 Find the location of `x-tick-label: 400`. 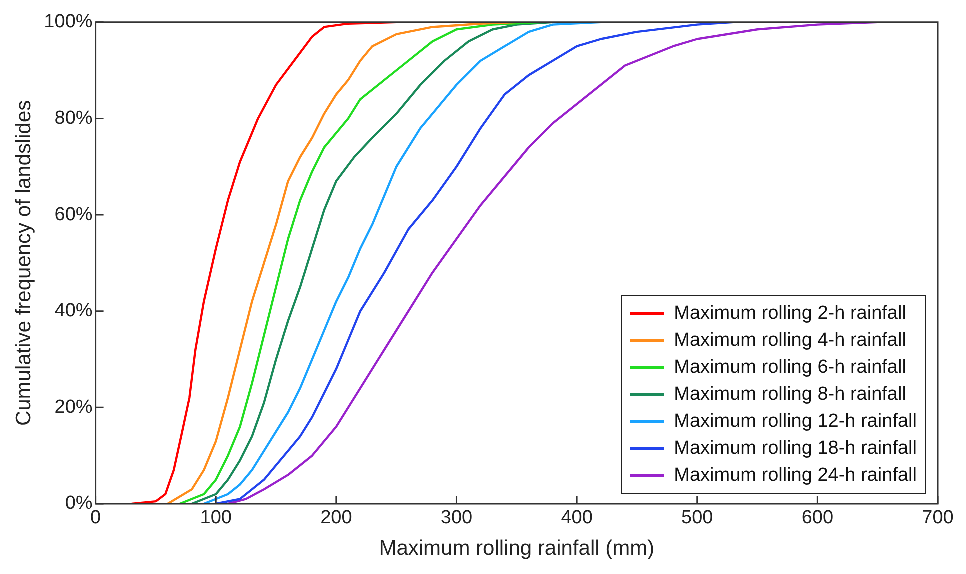

x-tick-label: 400 is located at coordinates (577, 518).